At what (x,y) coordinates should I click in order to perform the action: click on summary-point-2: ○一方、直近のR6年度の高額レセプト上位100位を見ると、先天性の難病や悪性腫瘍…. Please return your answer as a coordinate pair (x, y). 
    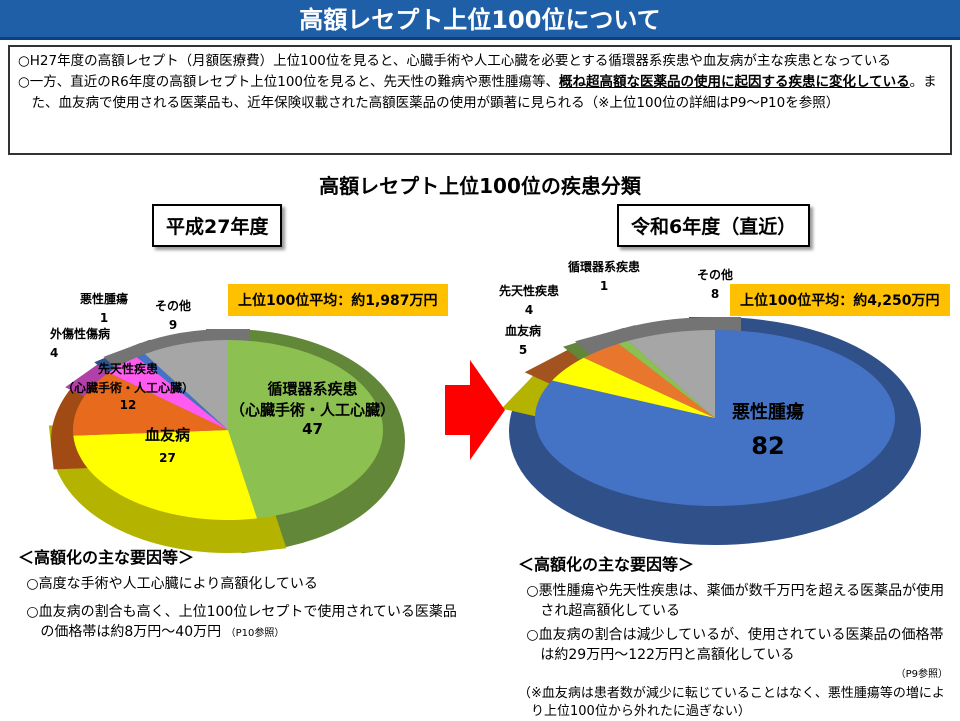
    Looking at the image, I should click on (480, 93).